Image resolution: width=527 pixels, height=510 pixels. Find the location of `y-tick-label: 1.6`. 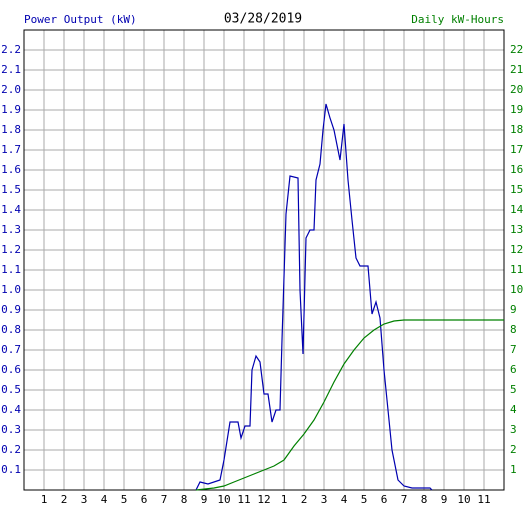

y-tick-label: 1.6 is located at coordinates (11, 169).